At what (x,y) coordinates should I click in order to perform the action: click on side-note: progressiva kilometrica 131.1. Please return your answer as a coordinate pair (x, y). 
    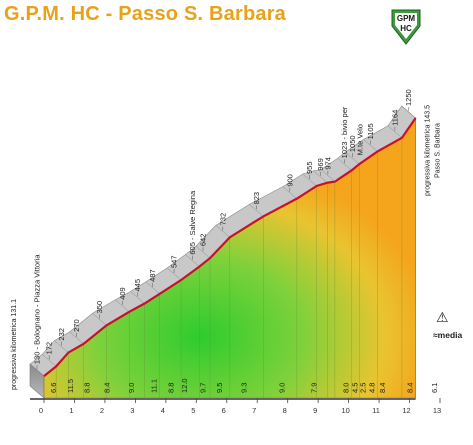
    Looking at the image, I should click on (14, 344).